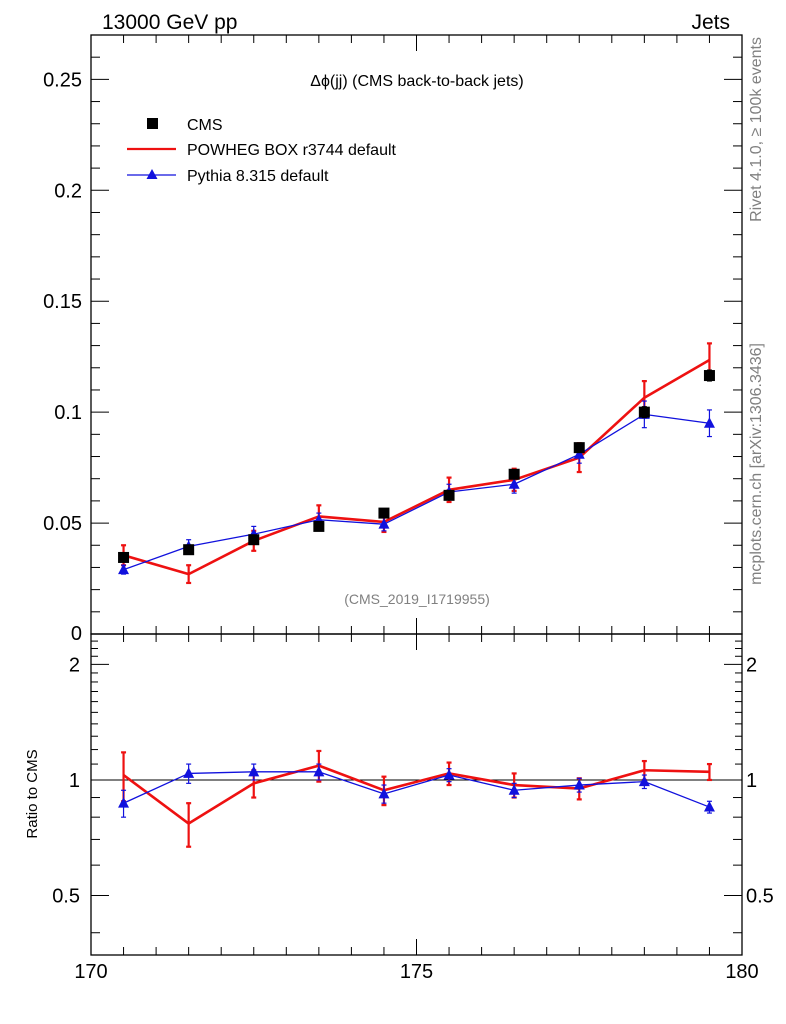  Describe the element at coordinates (76, 634) in the screenshot. I see `y-tick-label: 0` at that location.